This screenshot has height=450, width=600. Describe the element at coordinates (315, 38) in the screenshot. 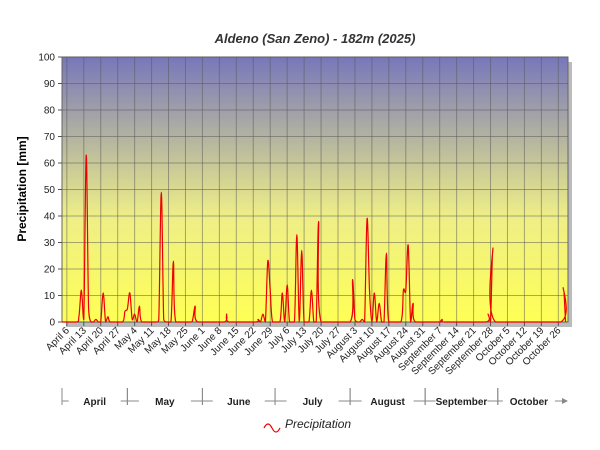

I see `chart-title: Aldeno (San Zeno) - 182m (2025)` at that location.